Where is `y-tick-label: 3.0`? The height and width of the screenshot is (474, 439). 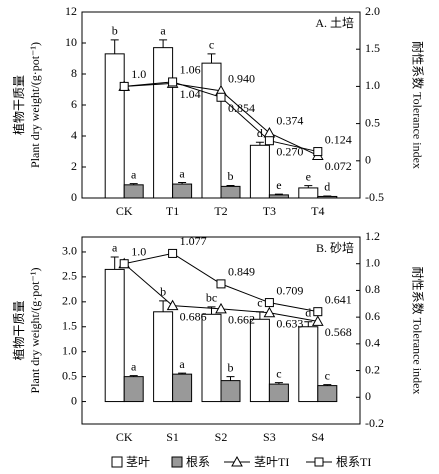
y-tick-label: 3.0 is located at coordinates (69, 251).